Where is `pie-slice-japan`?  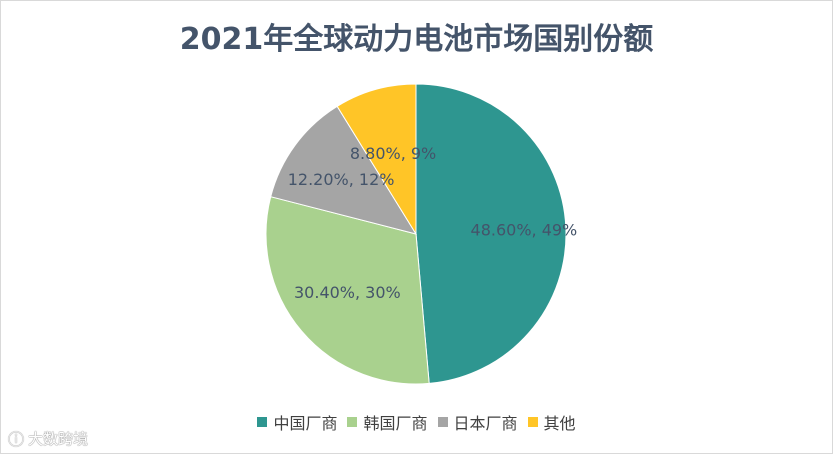
pie-slice-japan is located at coordinates (344, 170).